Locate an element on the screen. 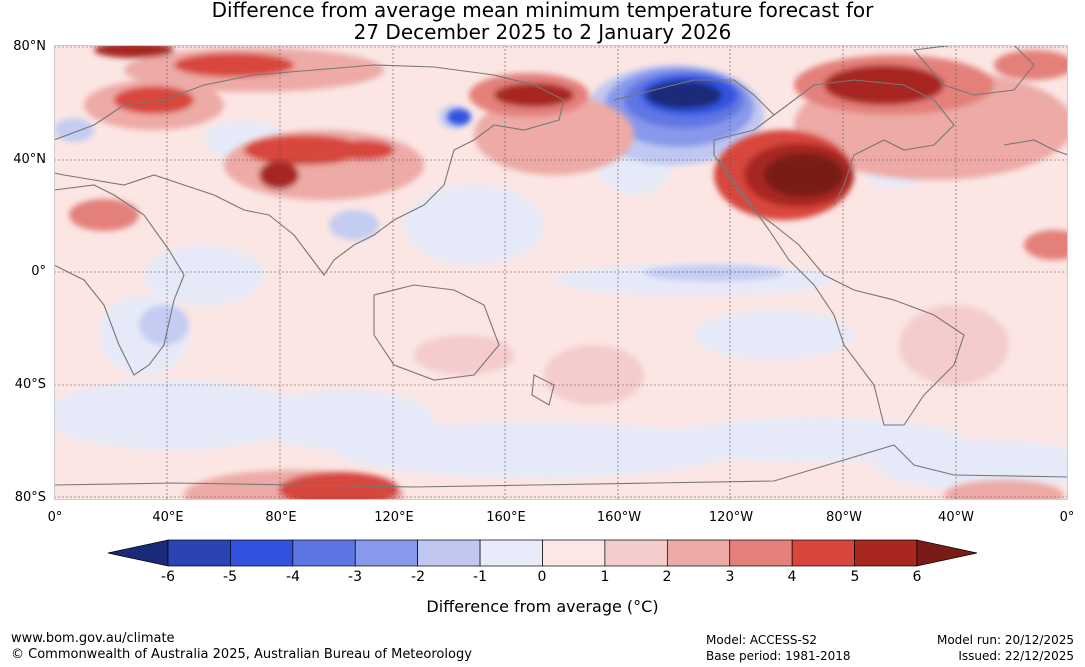  map-title-line-2: 27 December 2025 to 2 January 2026 is located at coordinates (542, 32).